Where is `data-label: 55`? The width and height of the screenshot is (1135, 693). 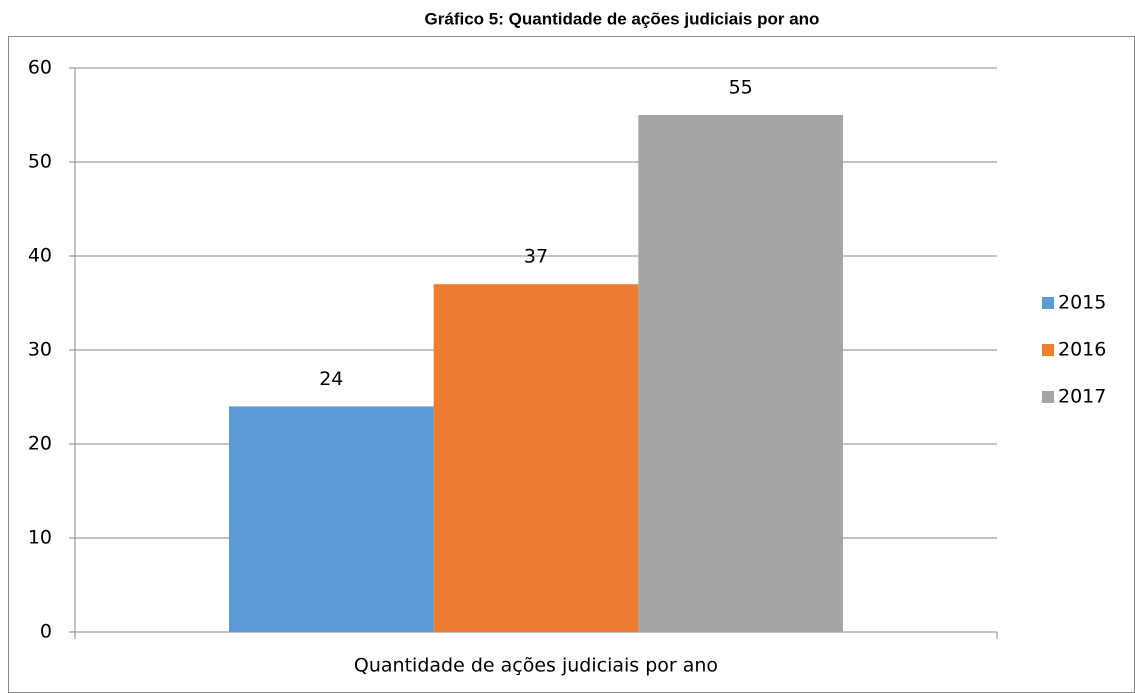
data-label: 55 is located at coordinates (741, 88).